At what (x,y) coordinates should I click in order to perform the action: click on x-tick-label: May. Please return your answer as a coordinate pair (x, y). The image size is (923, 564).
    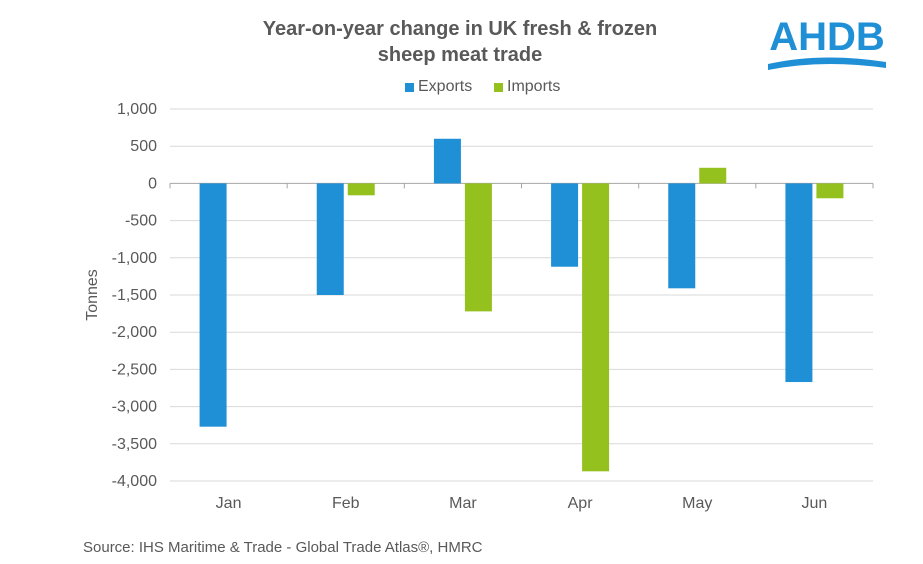
    Looking at the image, I should click on (697, 503).